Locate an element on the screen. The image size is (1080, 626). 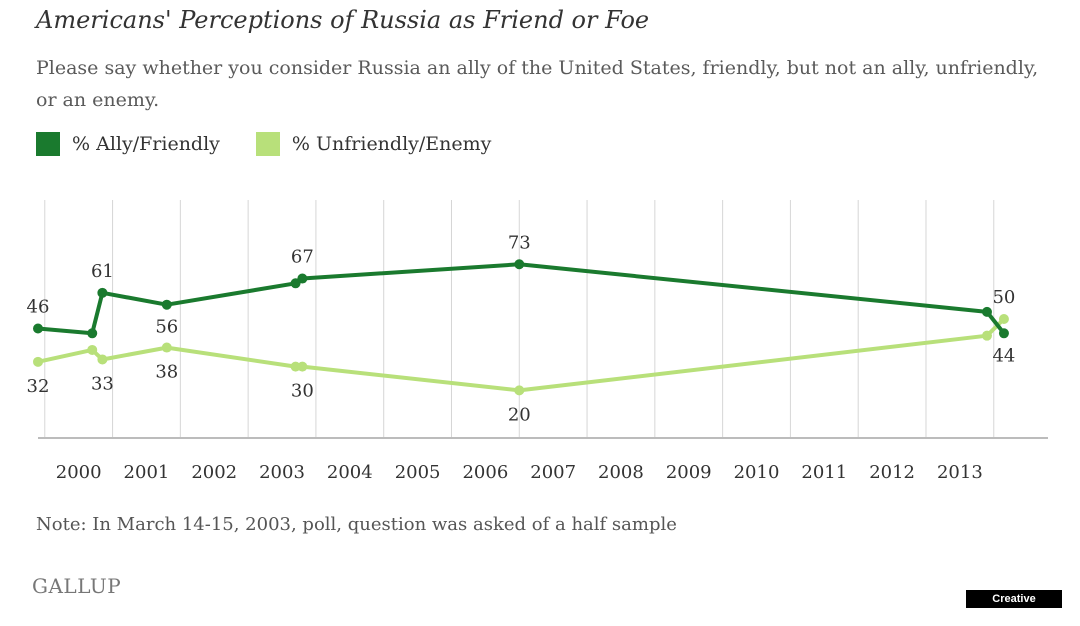
x-tick-label: 2009 is located at coordinates (689, 472).